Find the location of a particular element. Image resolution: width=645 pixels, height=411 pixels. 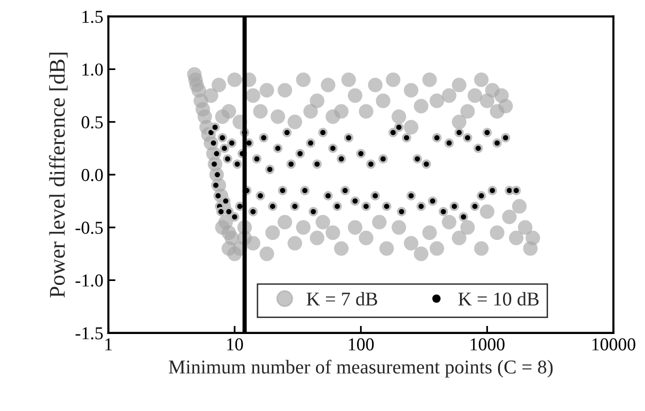

x-tick-label: 1000 is located at coordinates (487, 344).